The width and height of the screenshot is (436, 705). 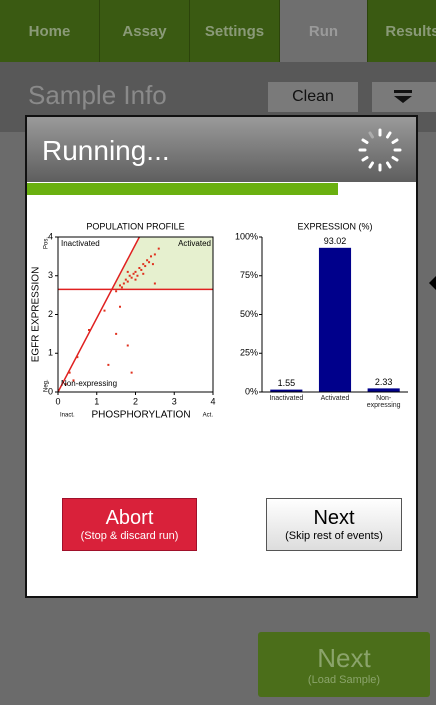 What do you see at coordinates (335, 241) in the screenshot?
I see `value-label: 93.02` at bounding box center [335, 241].